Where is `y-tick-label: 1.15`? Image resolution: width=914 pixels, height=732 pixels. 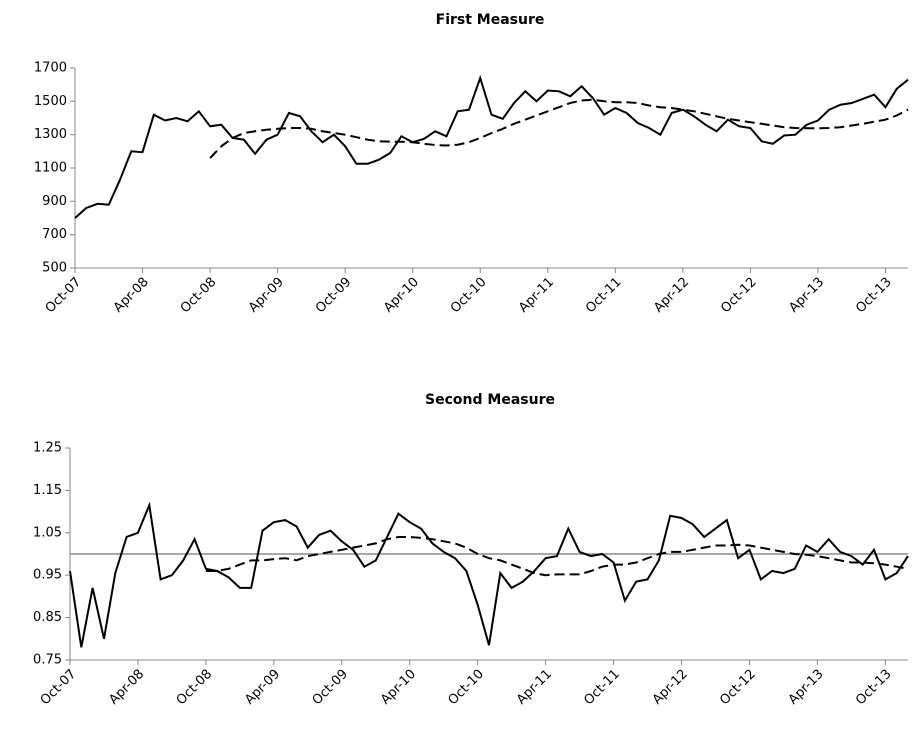
y-tick-label: 1.15 is located at coordinates (47, 490).